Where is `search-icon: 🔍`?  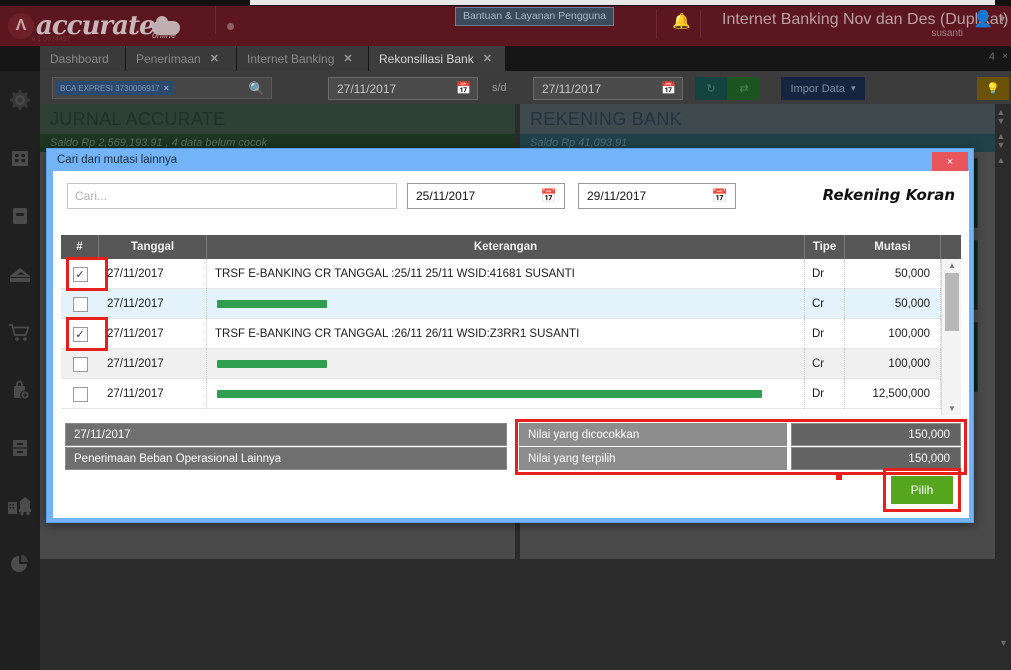
search-icon: 🔍 is located at coordinates (256, 88).